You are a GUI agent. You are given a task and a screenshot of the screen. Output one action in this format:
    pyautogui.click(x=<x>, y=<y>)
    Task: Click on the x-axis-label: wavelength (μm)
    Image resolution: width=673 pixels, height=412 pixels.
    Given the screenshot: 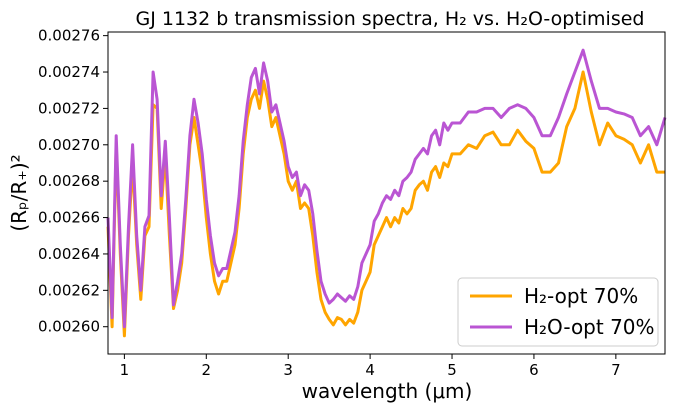 What is the action you would take?
    pyautogui.click(x=387, y=391)
    